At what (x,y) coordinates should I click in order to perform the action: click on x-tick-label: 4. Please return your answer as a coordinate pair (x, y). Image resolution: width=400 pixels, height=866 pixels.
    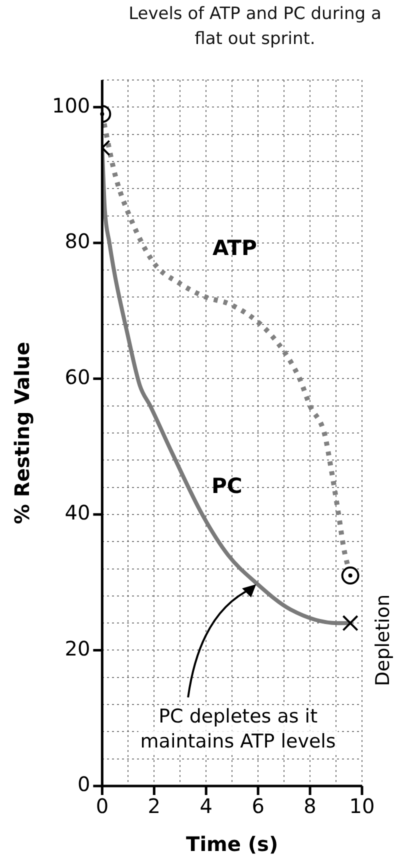
    Looking at the image, I should click on (206, 806).